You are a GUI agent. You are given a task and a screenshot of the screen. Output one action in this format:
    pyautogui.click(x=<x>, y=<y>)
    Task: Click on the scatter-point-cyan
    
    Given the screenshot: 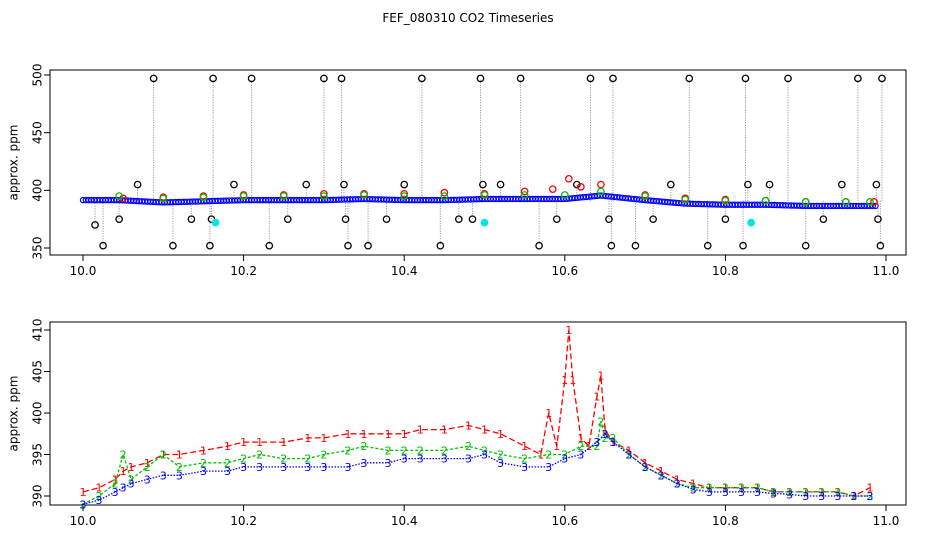 What is the action you would take?
    pyautogui.click(x=215, y=222)
    